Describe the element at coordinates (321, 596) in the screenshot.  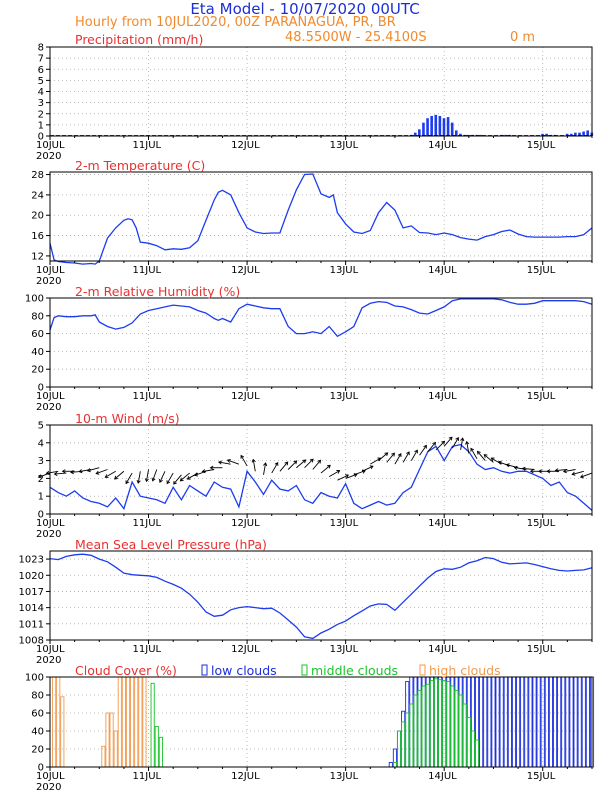
I see `pres-line` at that location.